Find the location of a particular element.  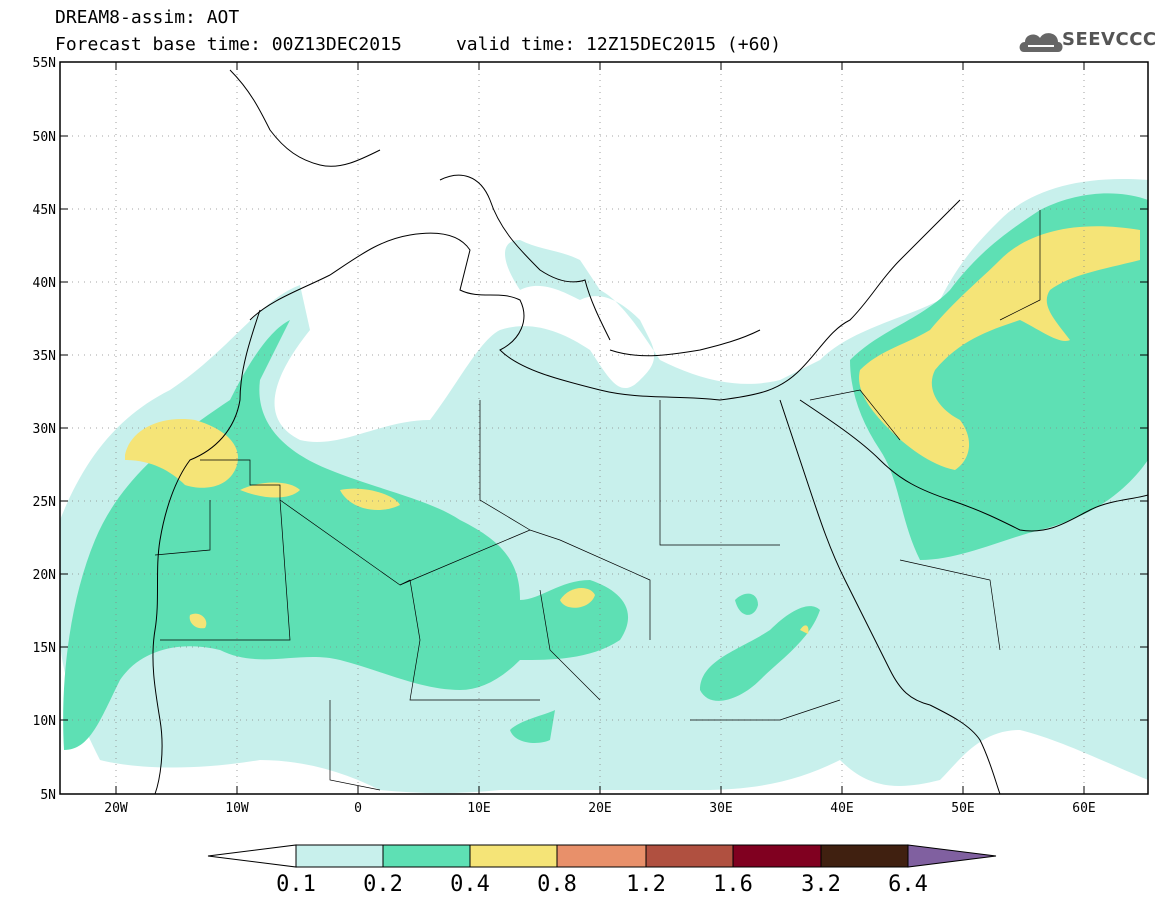

lat-label: 50N is located at coordinates (44, 137).